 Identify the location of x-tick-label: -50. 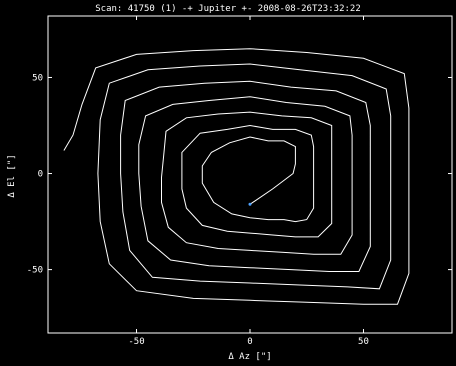
(136, 342).